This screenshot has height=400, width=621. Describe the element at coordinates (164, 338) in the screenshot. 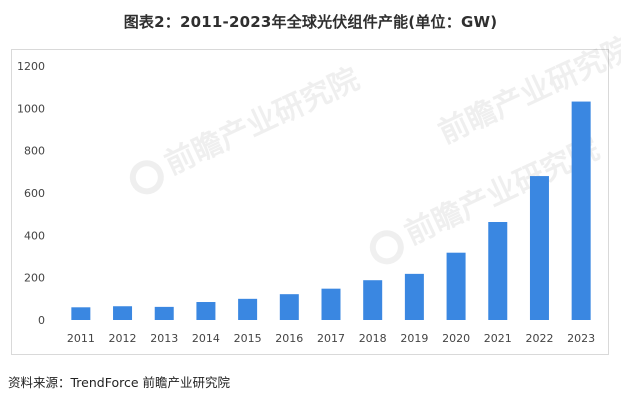

I see `x-tick-label: 2013` at that location.